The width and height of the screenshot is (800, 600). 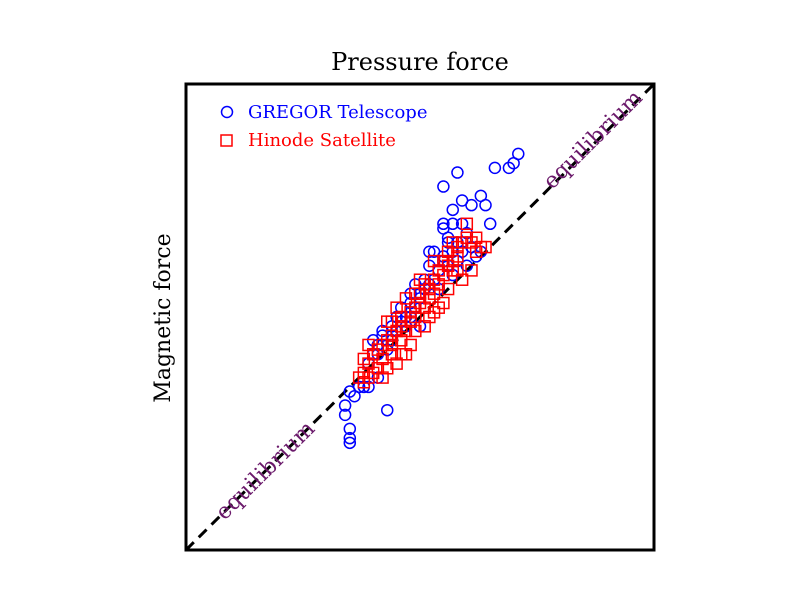 What do you see at coordinates (593, 139) in the screenshot?
I see `annotation-equilibrium-0: equilibrium` at bounding box center [593, 139].